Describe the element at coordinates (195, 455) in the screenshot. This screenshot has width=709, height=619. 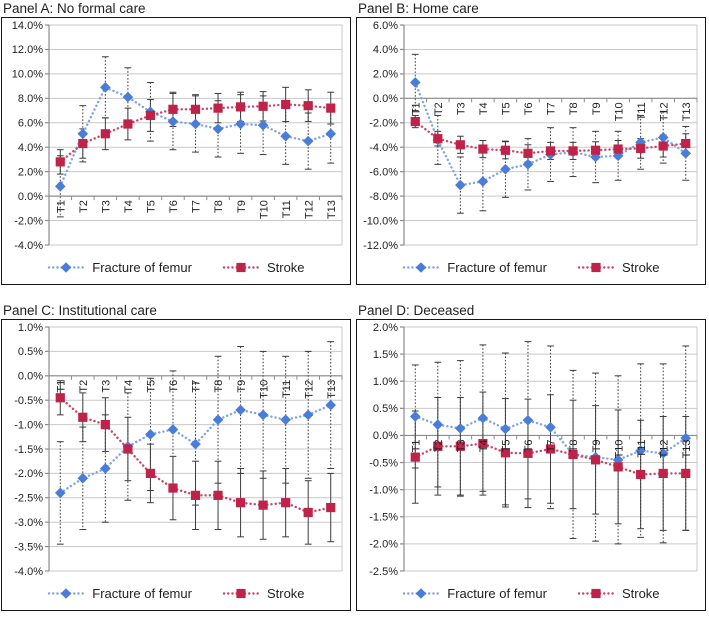
I see `series-markers-stroke` at that location.